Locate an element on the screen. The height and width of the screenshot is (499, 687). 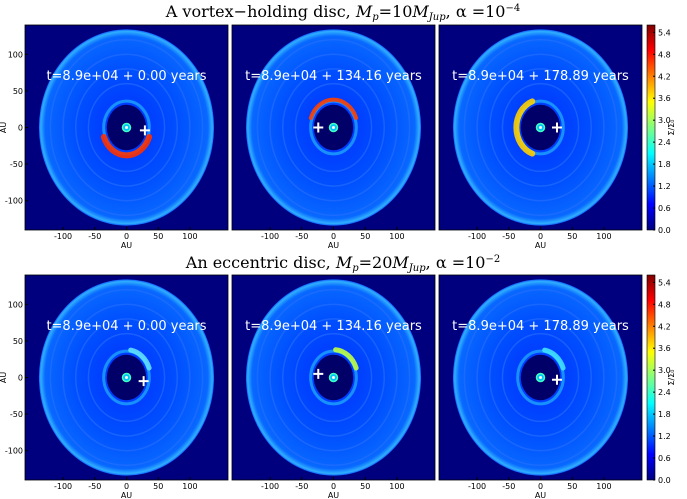
y-tick-label: 50 is located at coordinates (18, 91).